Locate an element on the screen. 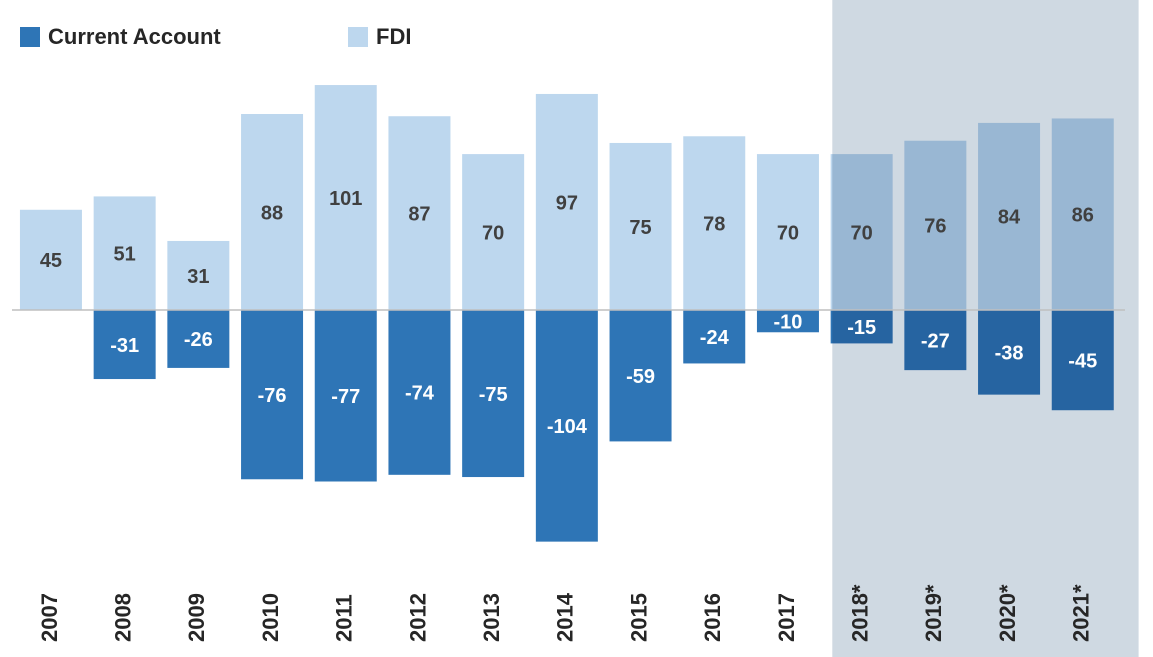  data-label: -38 is located at coordinates (1009, 354).